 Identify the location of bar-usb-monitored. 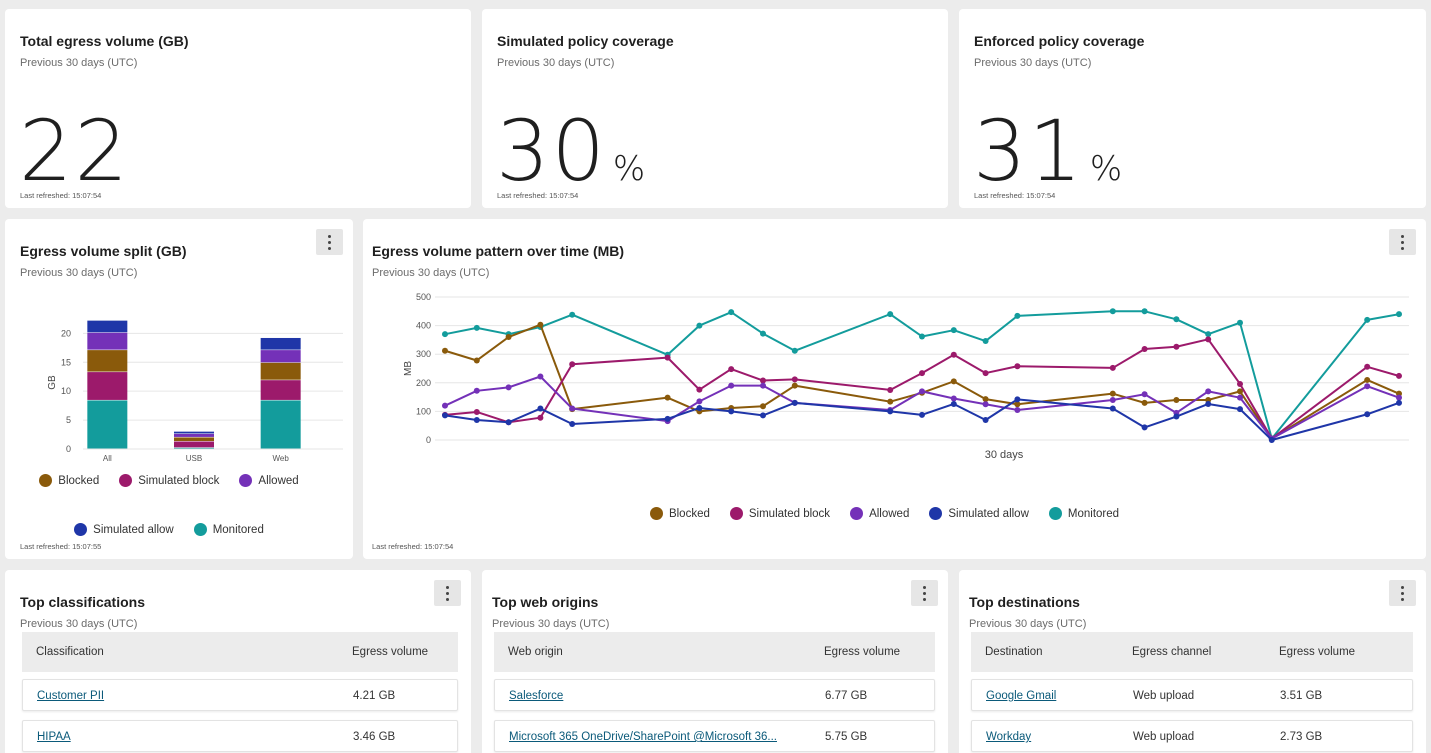
(194, 448).